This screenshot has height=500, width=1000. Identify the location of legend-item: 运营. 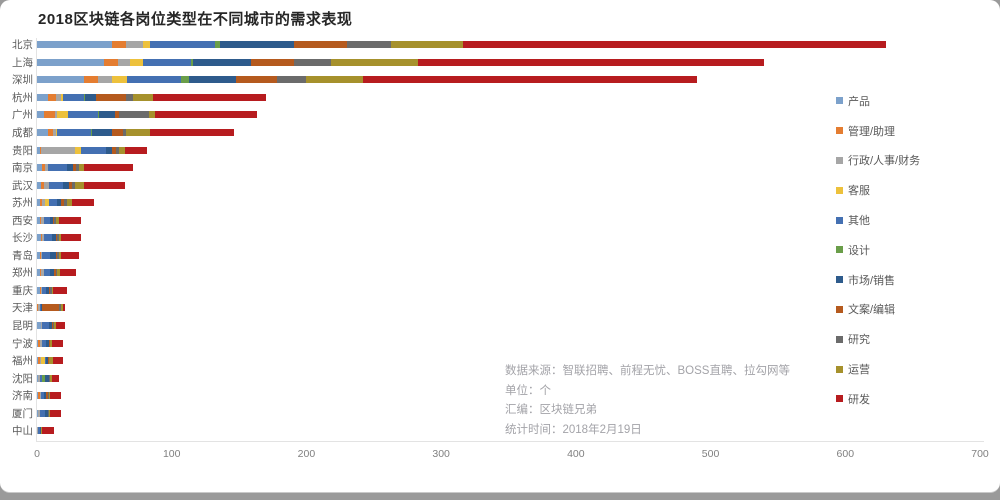
(916, 369).